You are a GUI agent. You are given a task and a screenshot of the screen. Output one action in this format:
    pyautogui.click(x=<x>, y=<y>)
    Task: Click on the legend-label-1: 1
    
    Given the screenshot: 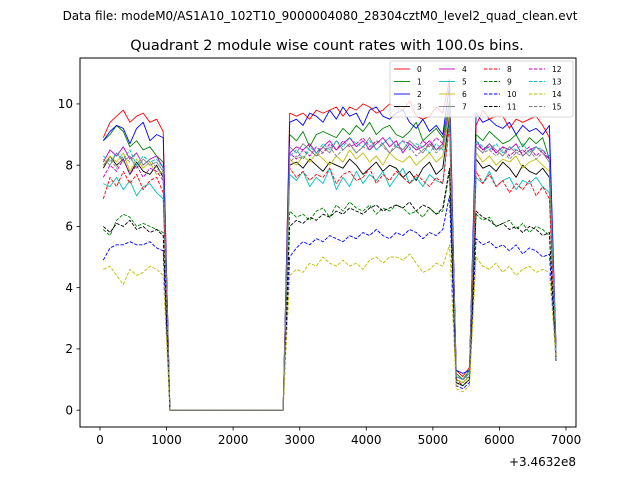 What is the action you would take?
    pyautogui.click(x=419, y=82)
    